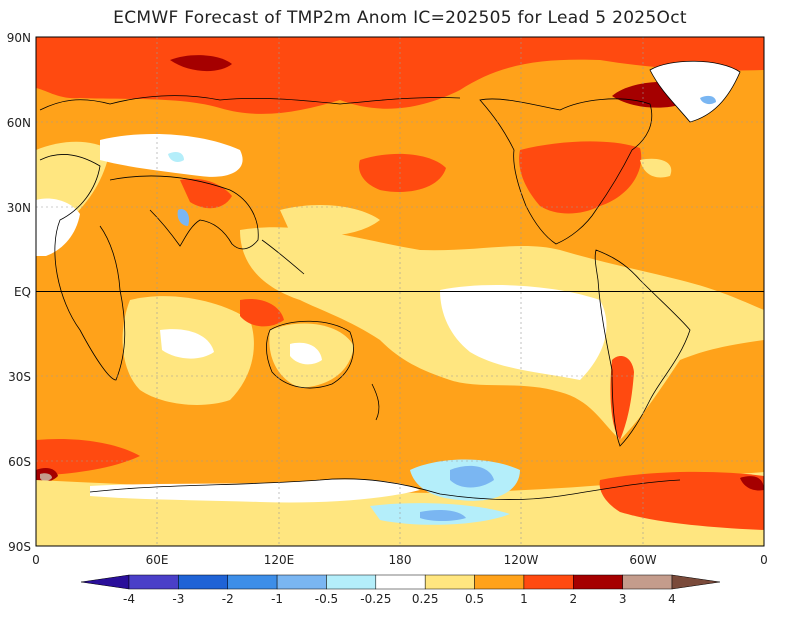 The image size is (800, 618). Describe the element at coordinates (521, 560) in the screenshot. I see `lon-label: 120W` at that location.